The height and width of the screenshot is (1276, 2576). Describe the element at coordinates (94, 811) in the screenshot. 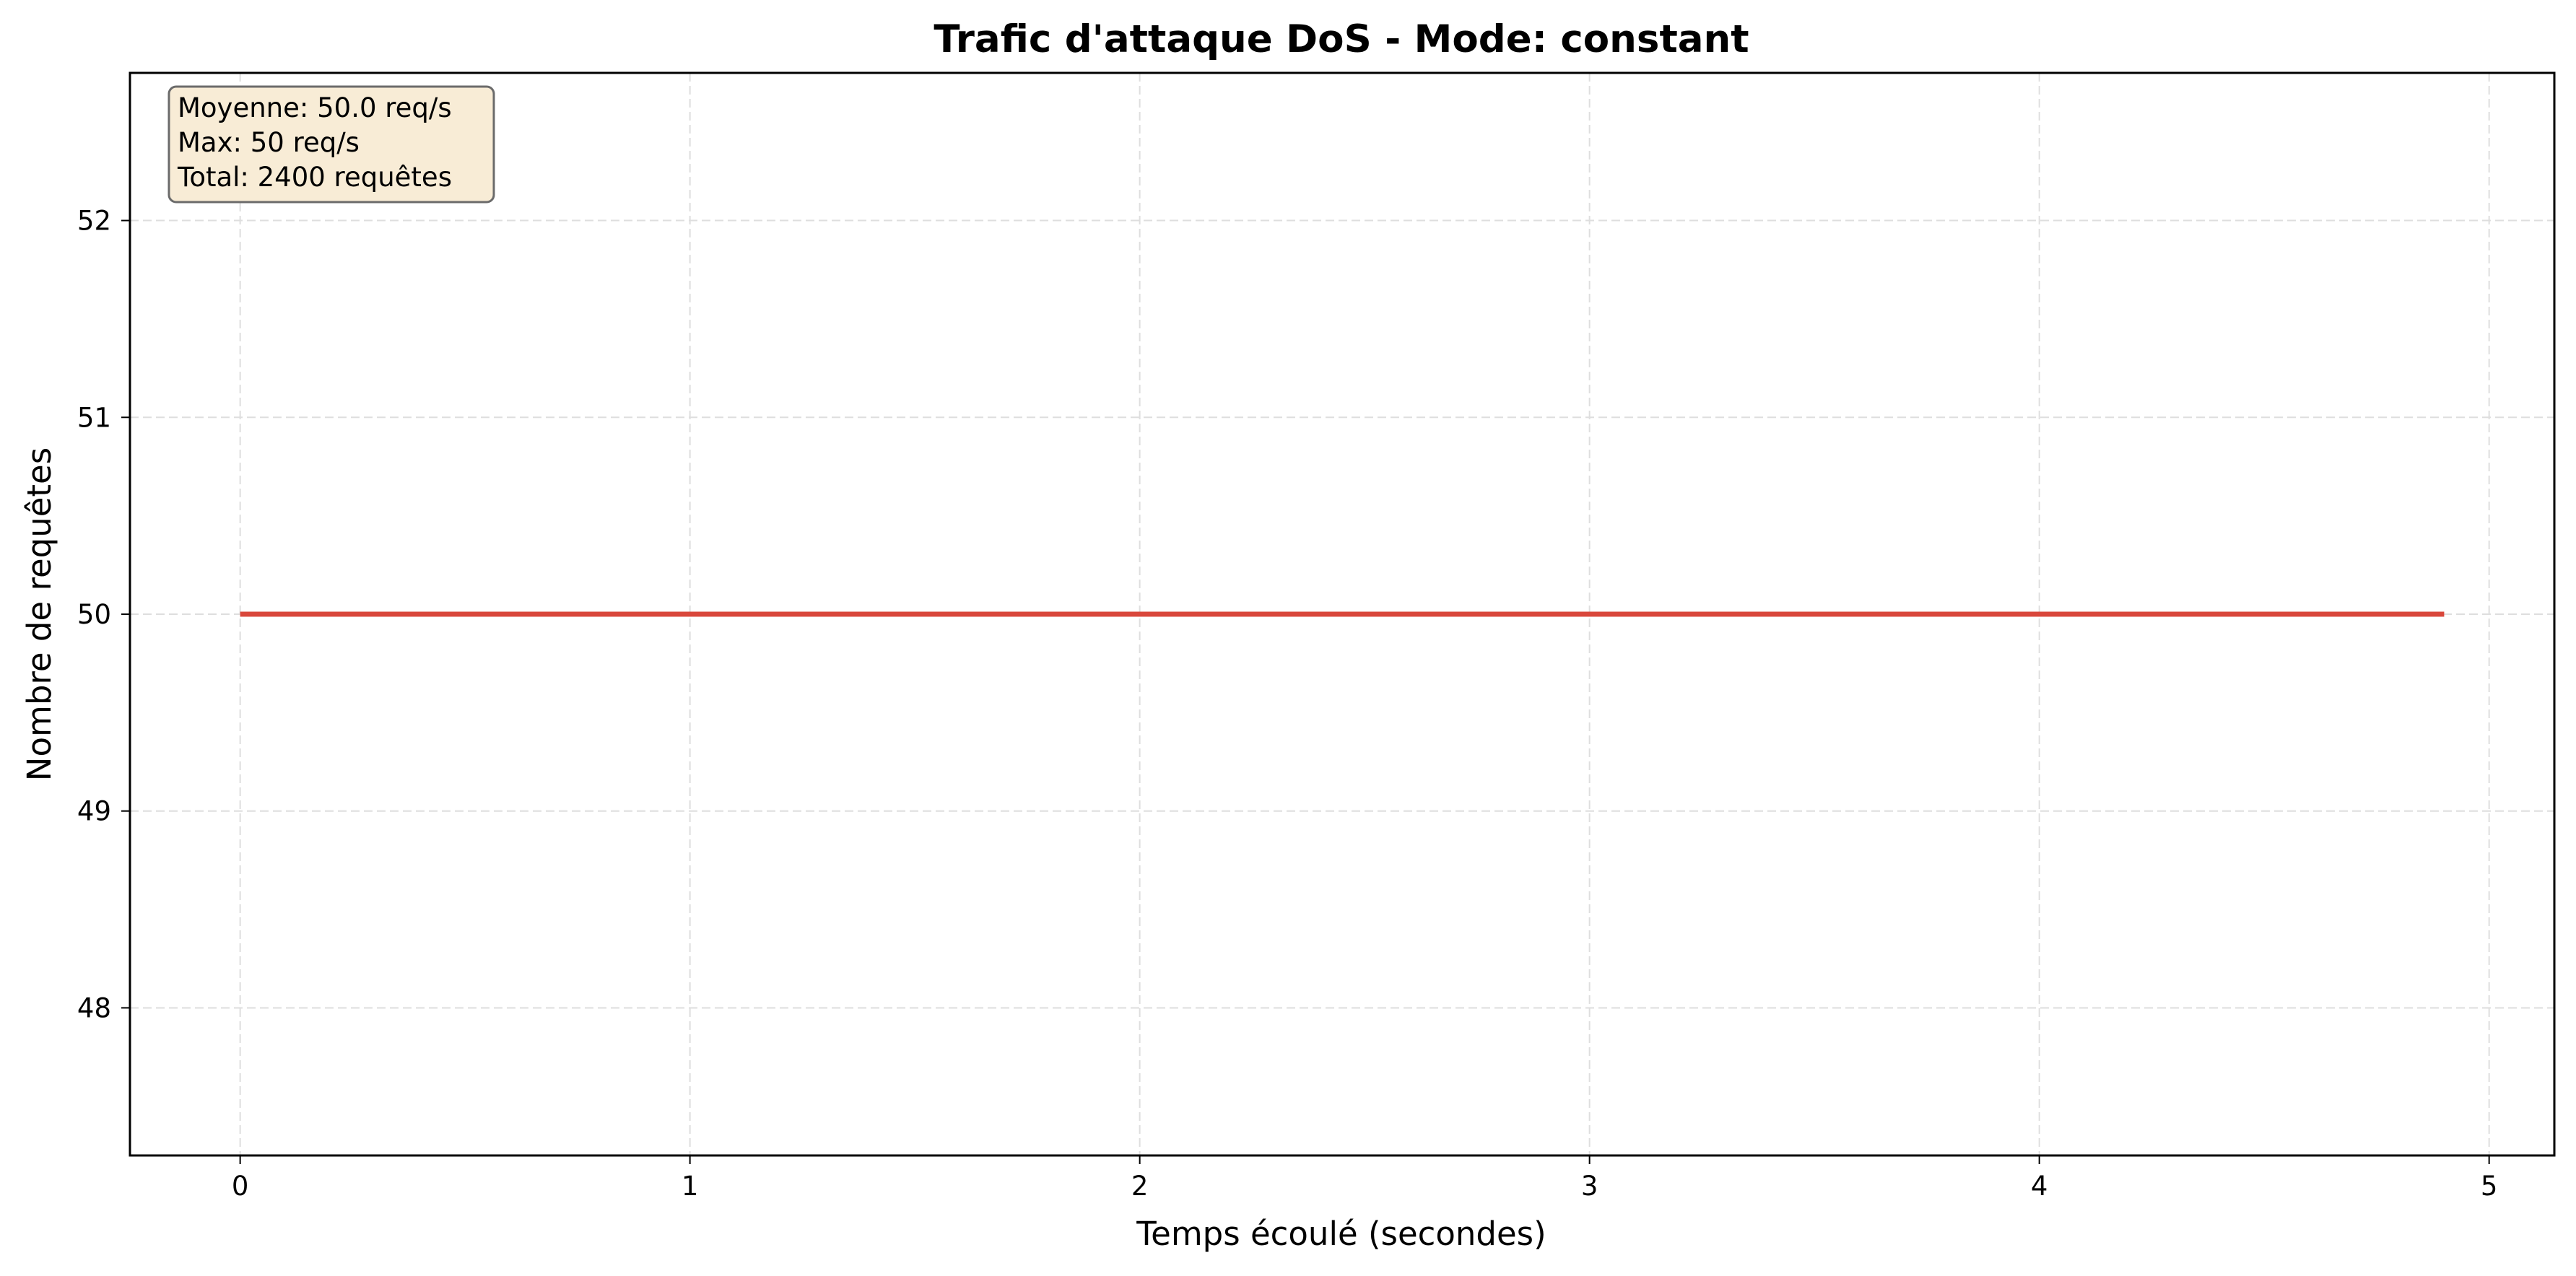

I see `y-tick-label: 49` at that location.